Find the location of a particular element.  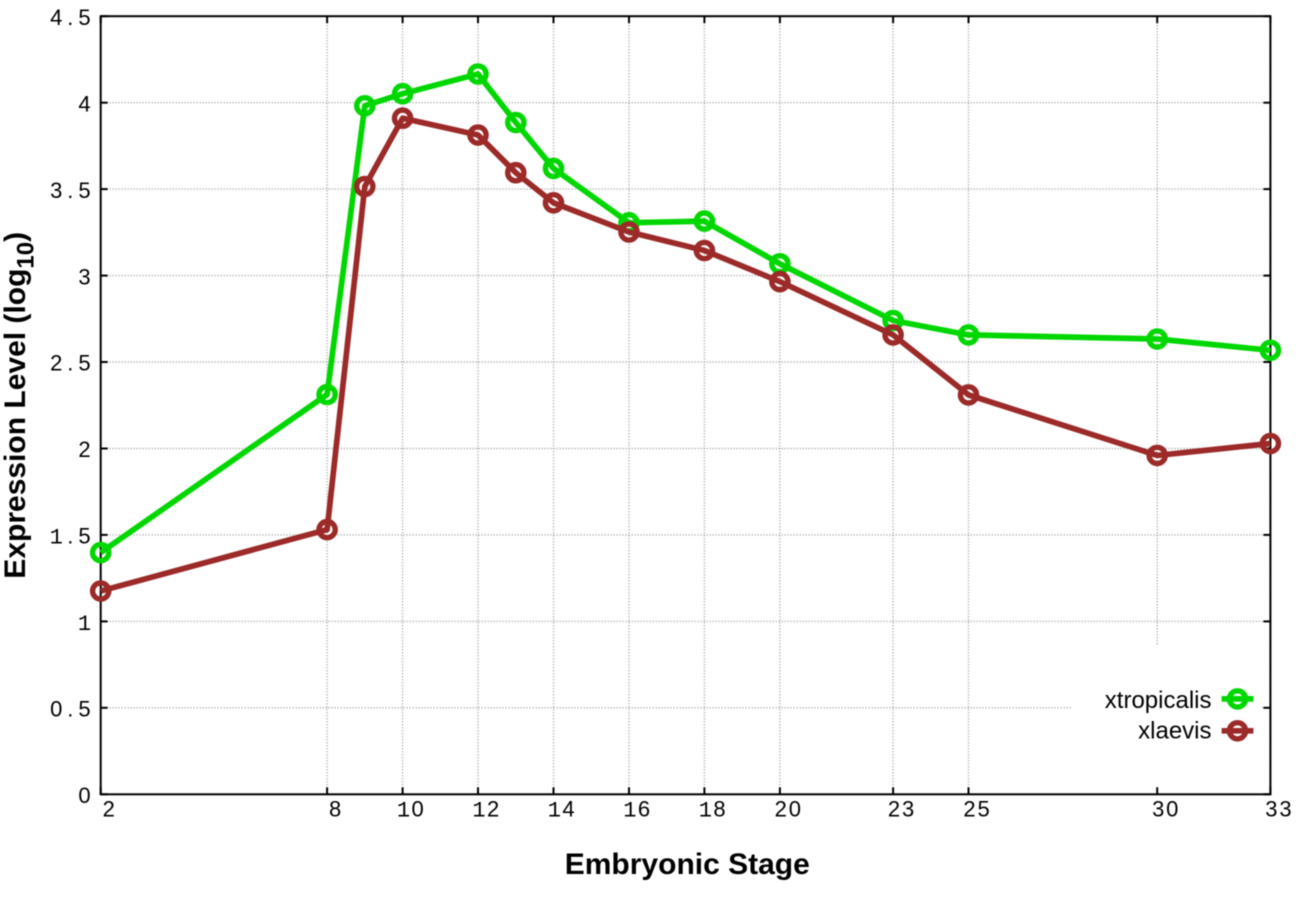

svg-text: Expression Level (log10) is located at coordinates (19, 405).